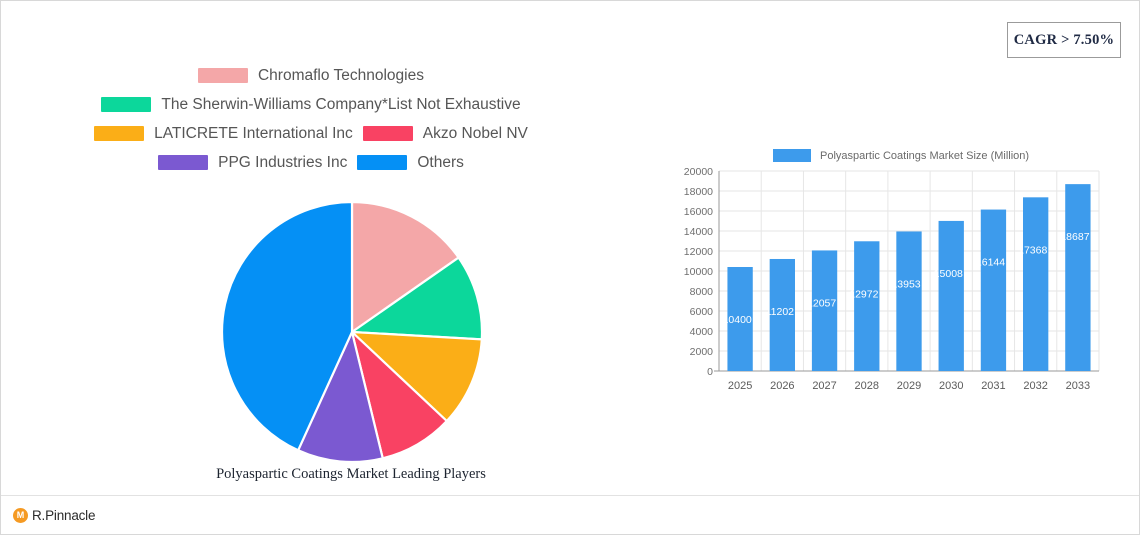 The image size is (1140, 535). I want to click on y-axis-tick-label: 8000, so click(702, 292).